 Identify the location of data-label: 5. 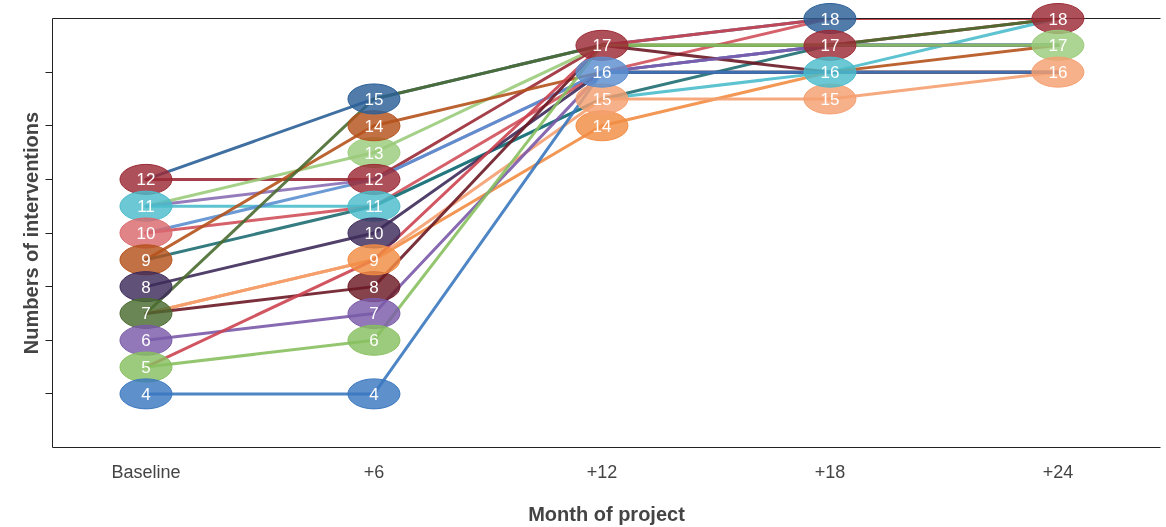
(146, 368).